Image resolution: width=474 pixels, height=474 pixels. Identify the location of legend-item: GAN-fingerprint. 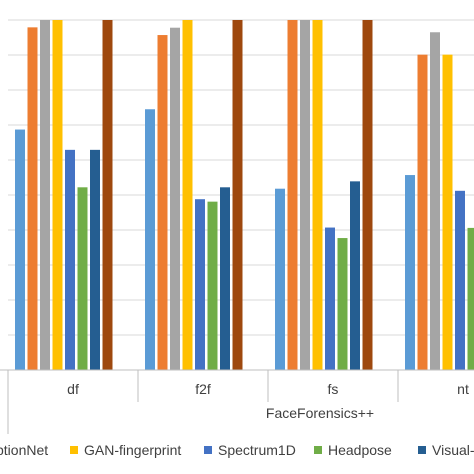
(125, 450).